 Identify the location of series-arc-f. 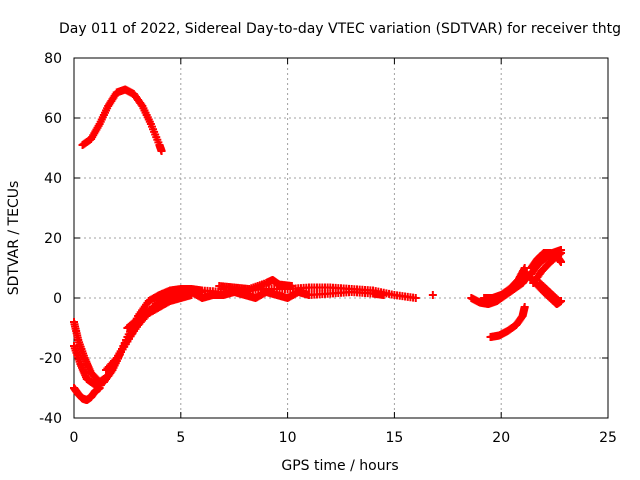
(287, 295).